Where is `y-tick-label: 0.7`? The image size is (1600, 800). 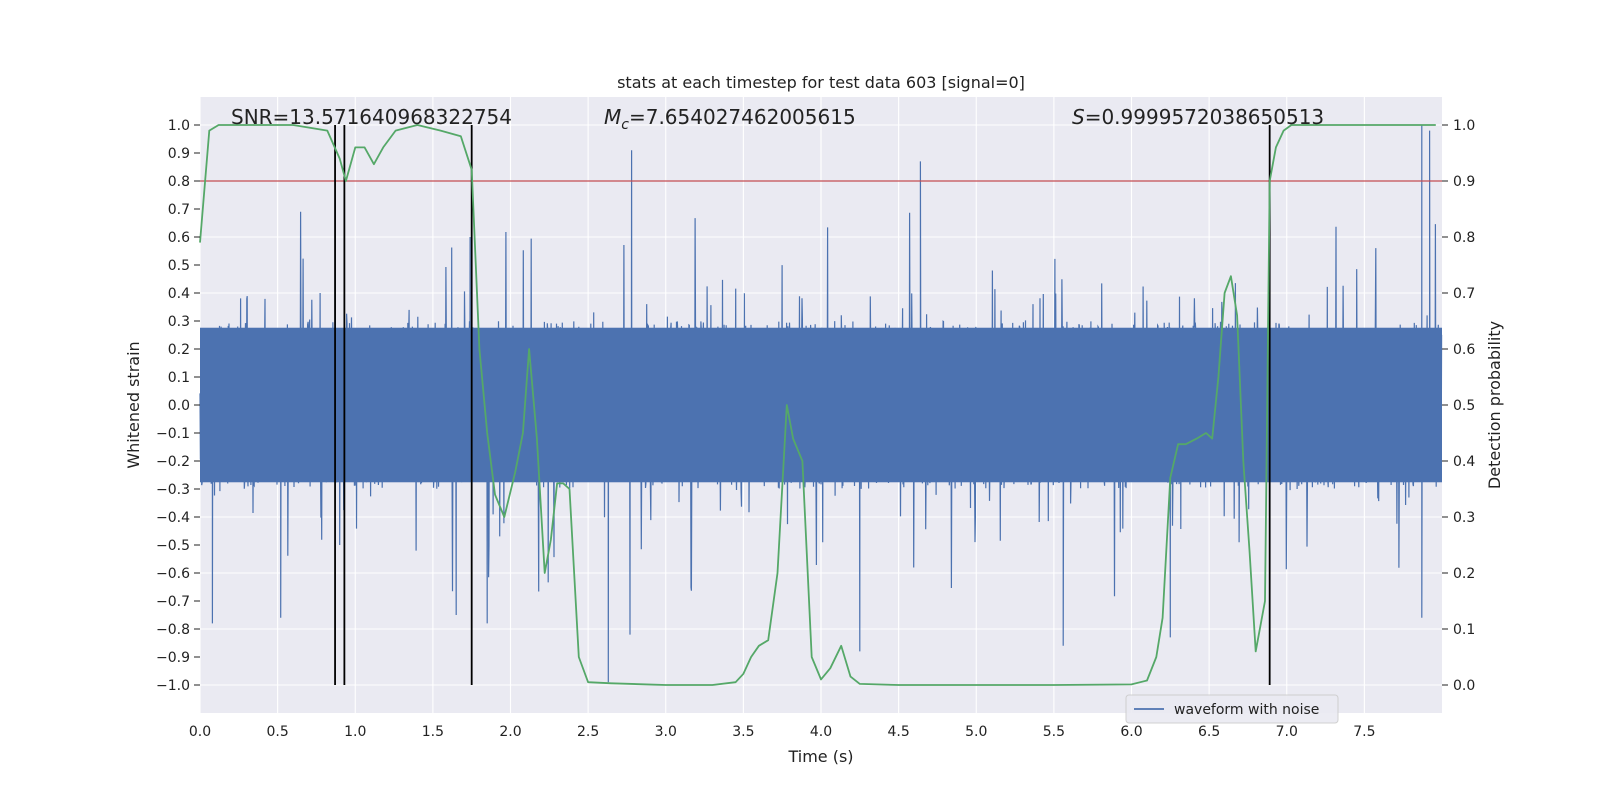 y-tick-label: 0.7 is located at coordinates (179, 210).